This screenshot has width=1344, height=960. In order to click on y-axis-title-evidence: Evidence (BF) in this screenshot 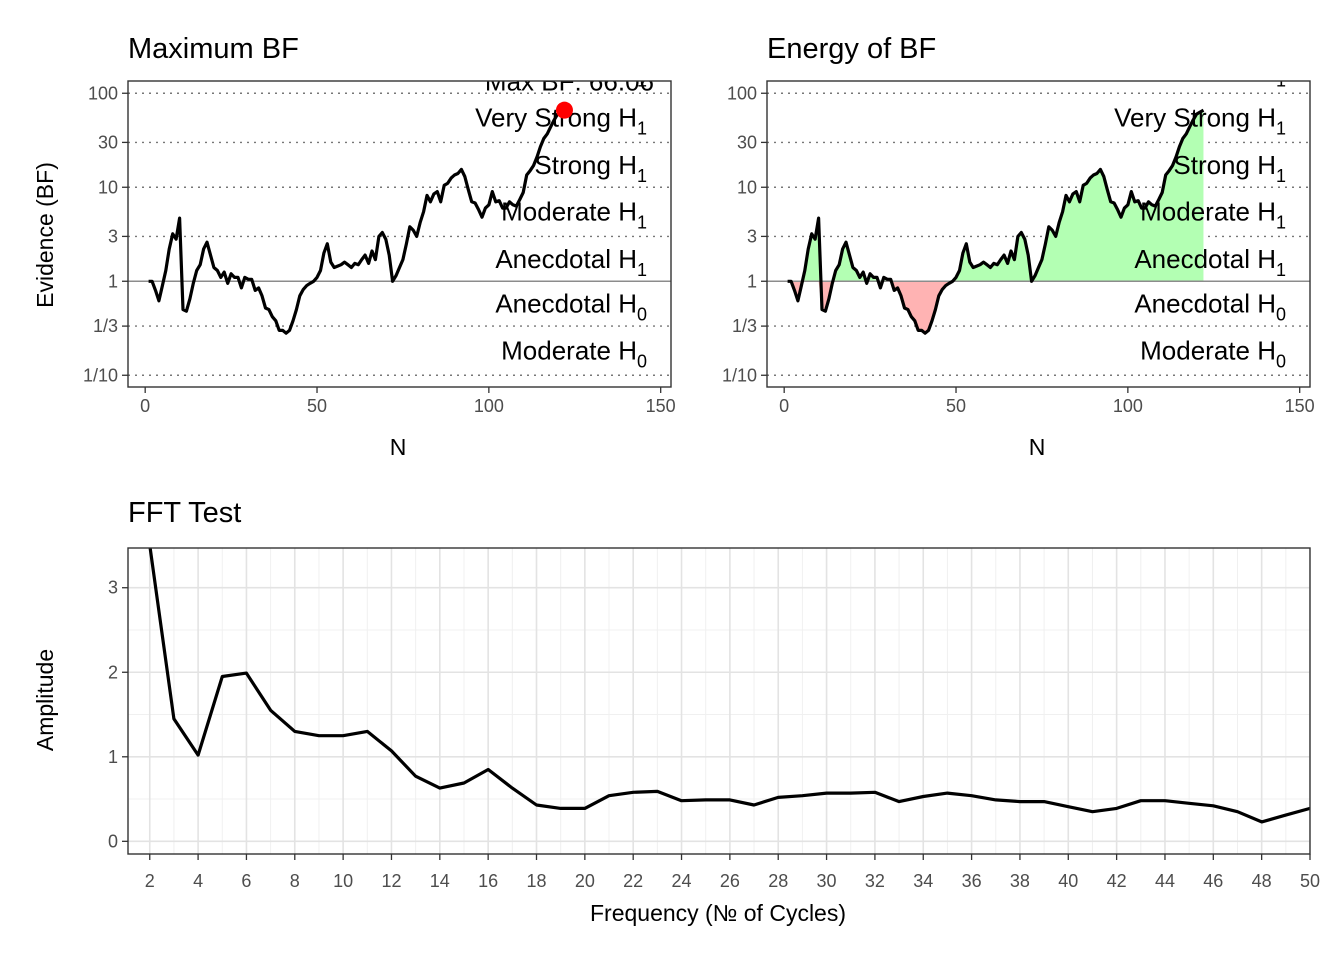, I will do `click(45, 235)`.